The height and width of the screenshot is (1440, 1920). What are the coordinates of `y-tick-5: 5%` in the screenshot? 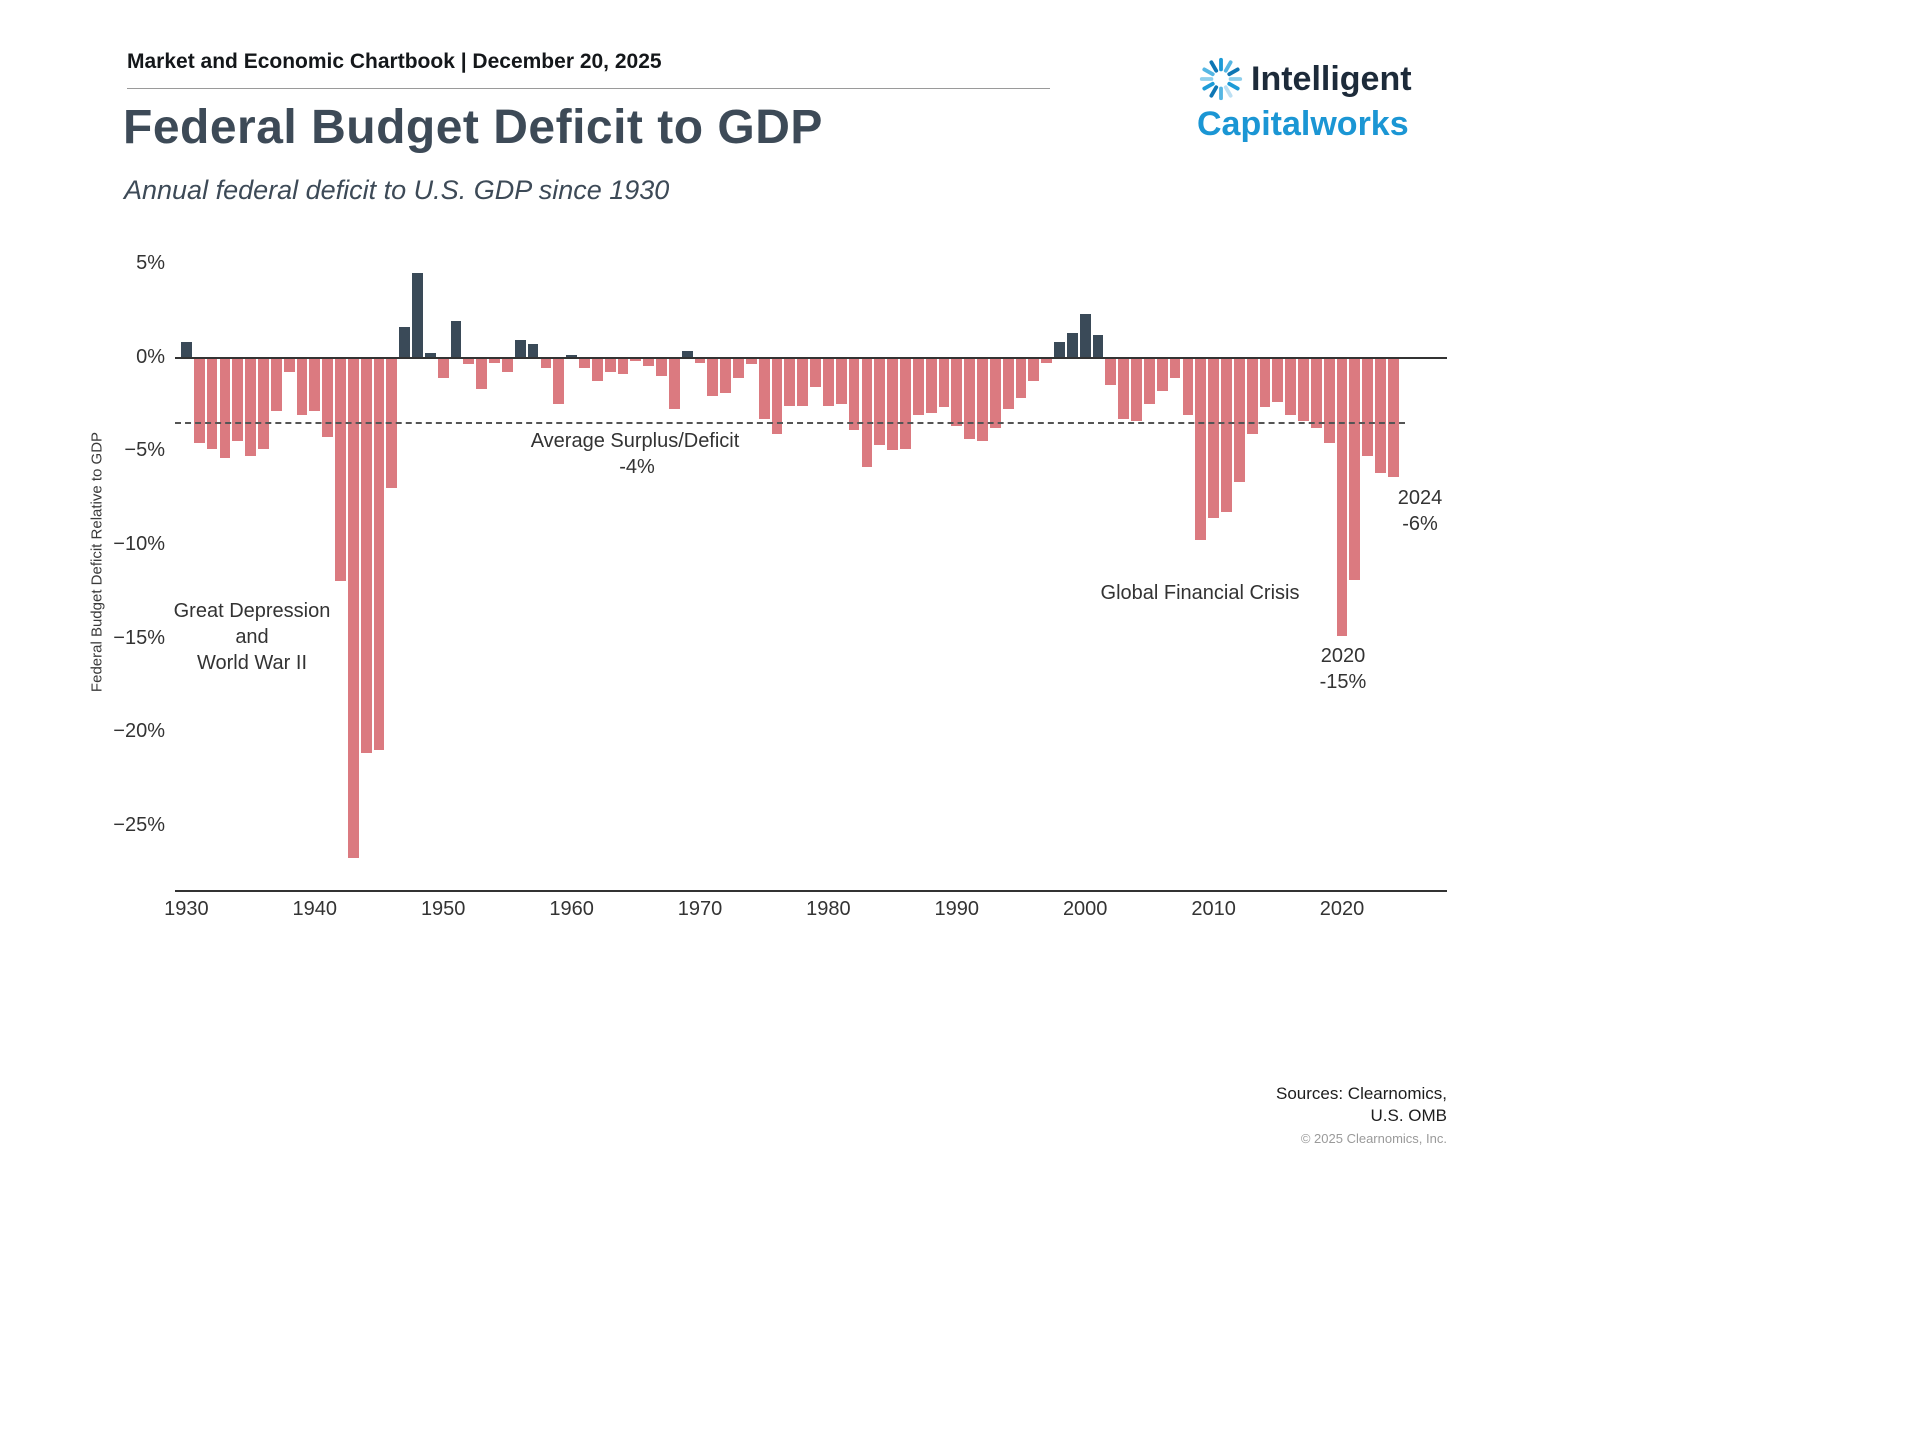 It's located at (150, 263).